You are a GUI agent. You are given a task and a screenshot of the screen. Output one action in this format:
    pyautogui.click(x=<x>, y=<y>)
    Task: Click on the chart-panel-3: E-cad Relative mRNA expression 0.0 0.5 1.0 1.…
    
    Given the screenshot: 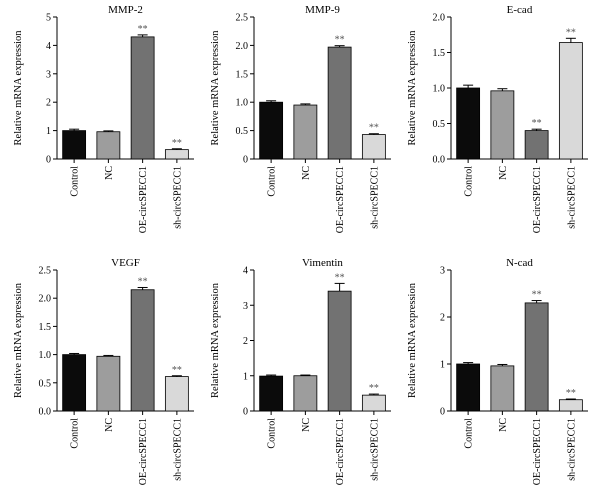 What is the action you would take?
    pyautogui.click(x=497, y=118)
    